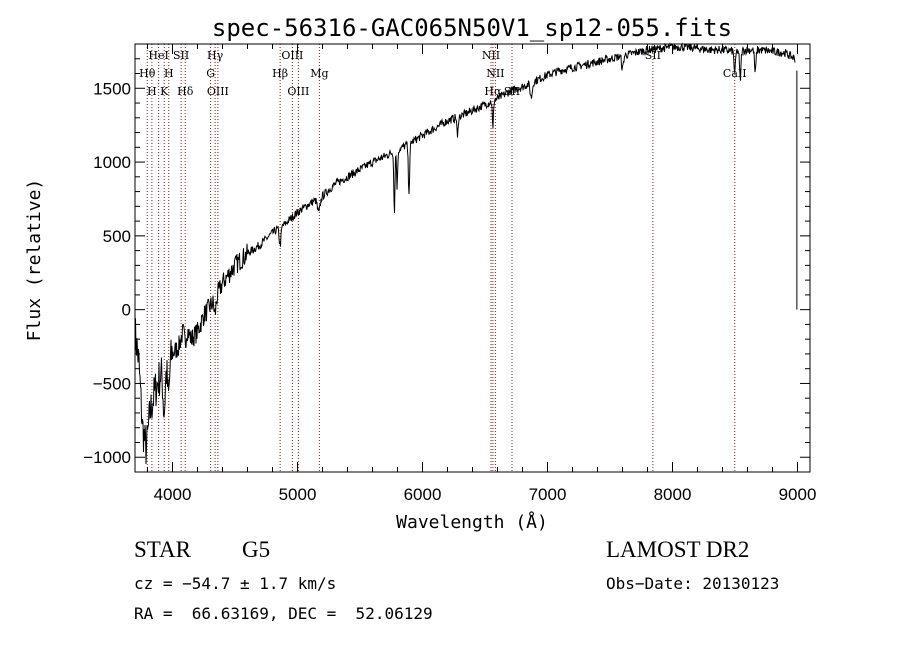  I want to click on spectral-line-label: Hβ, so click(280, 73).